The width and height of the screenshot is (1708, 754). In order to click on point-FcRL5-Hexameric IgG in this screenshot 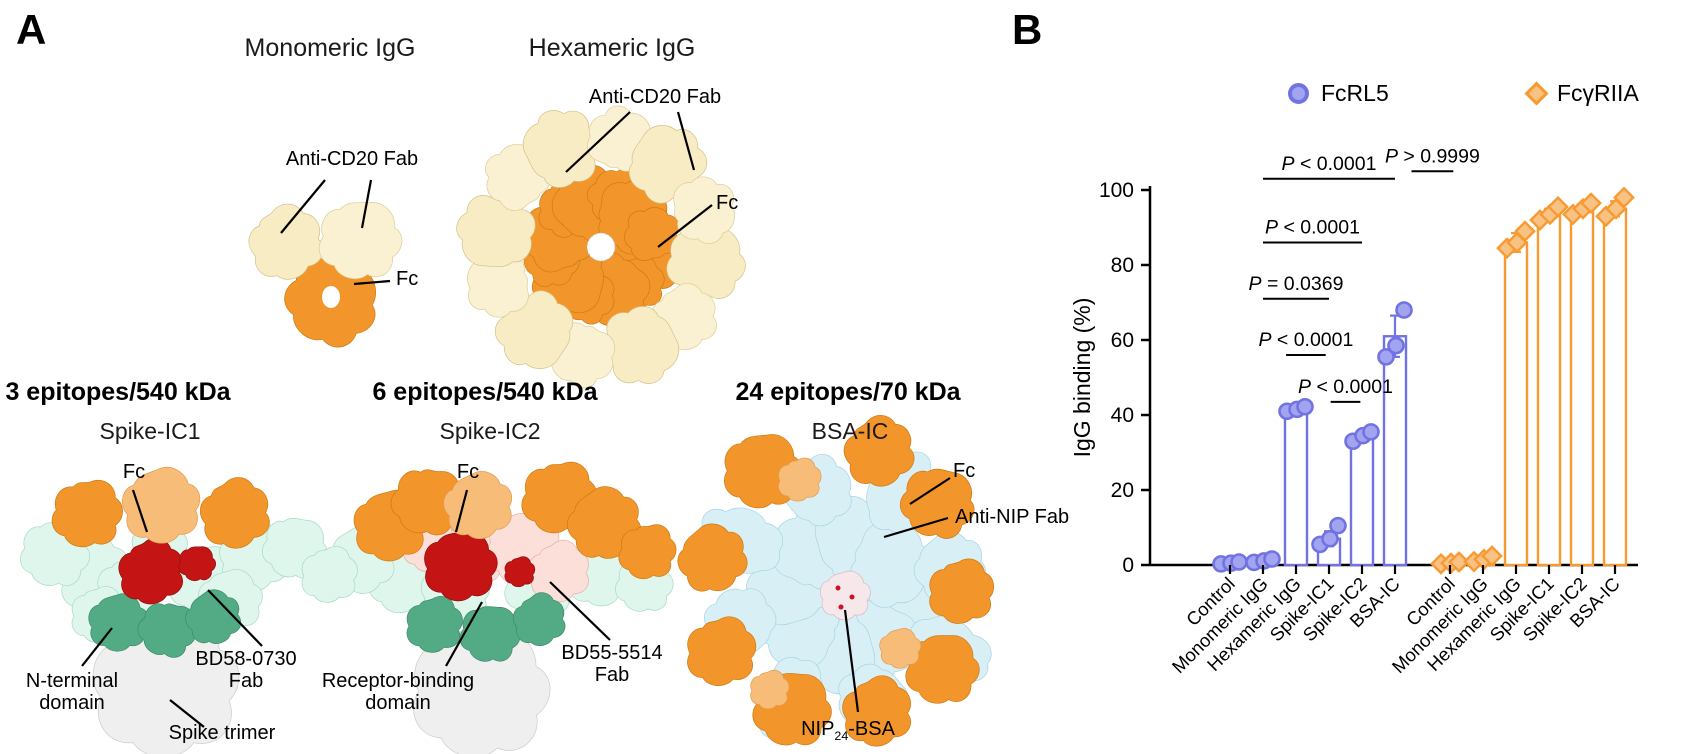, I will do `click(1305, 406)`.